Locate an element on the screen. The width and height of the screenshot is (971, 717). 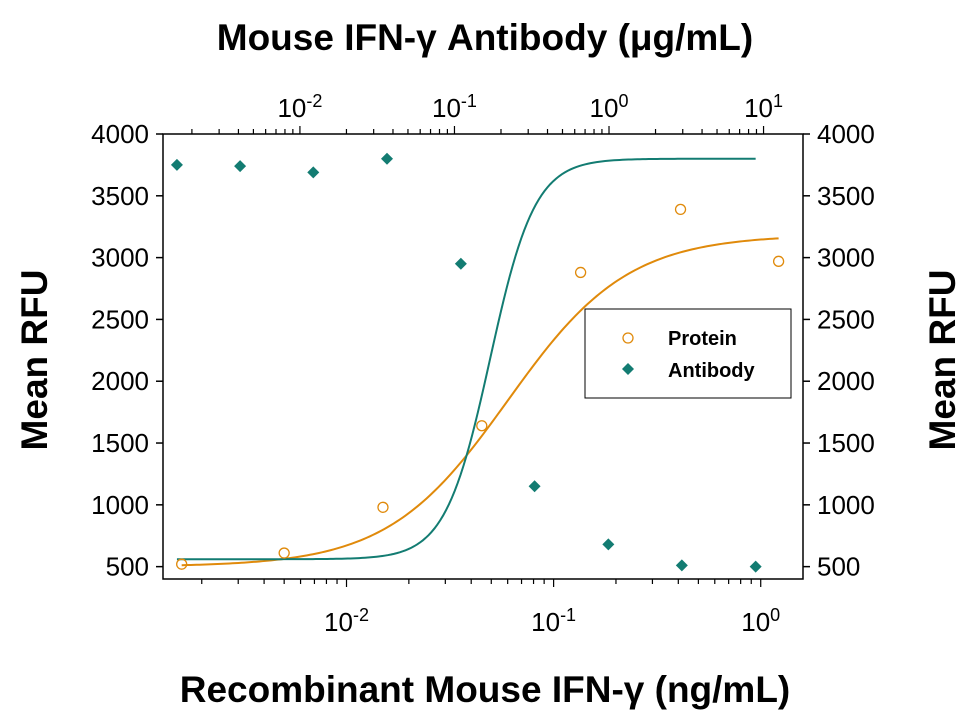
y-tick-label-left: 3500 is located at coordinates (120, 196).